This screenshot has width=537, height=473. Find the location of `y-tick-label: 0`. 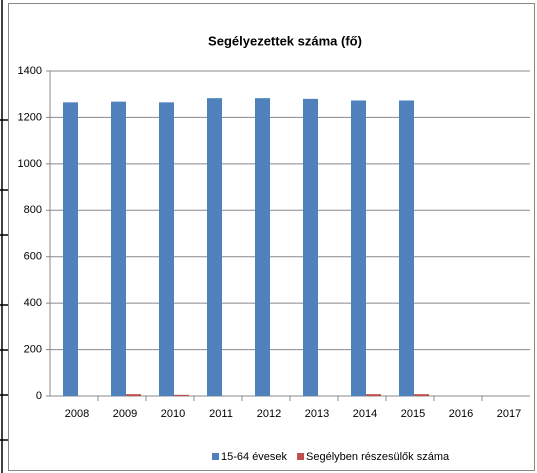

y-tick-label: 0 is located at coordinates (39, 396).